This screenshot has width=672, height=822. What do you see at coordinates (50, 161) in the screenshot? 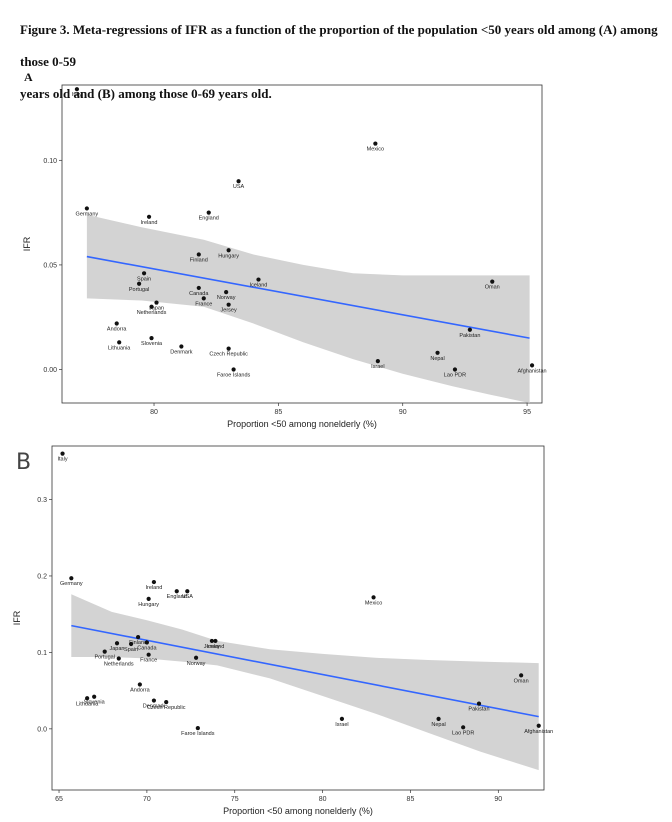
I see `y-tick-label: 0.10` at bounding box center [50, 161].